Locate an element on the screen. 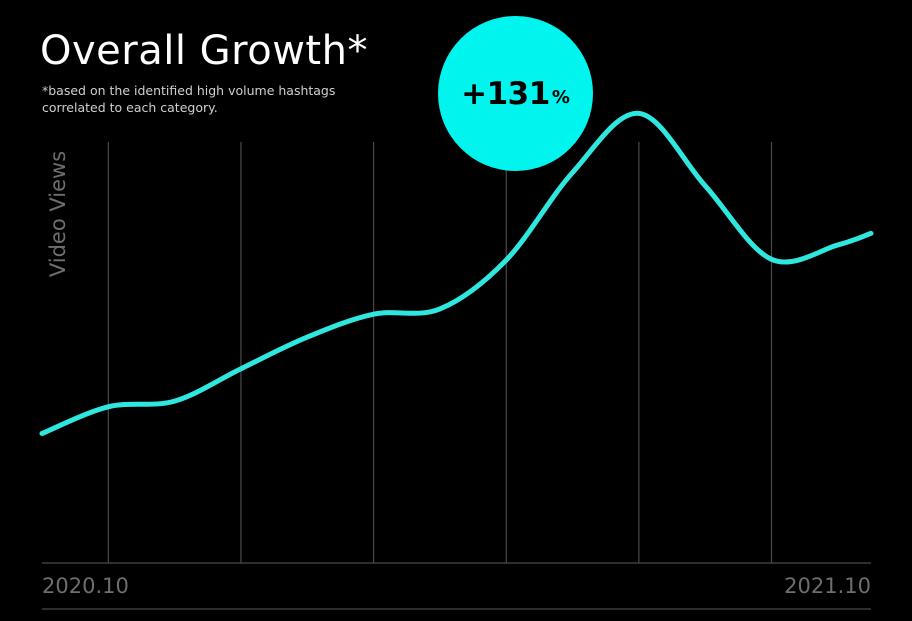  y-axis-label: Video Views is located at coordinates (58, 214).